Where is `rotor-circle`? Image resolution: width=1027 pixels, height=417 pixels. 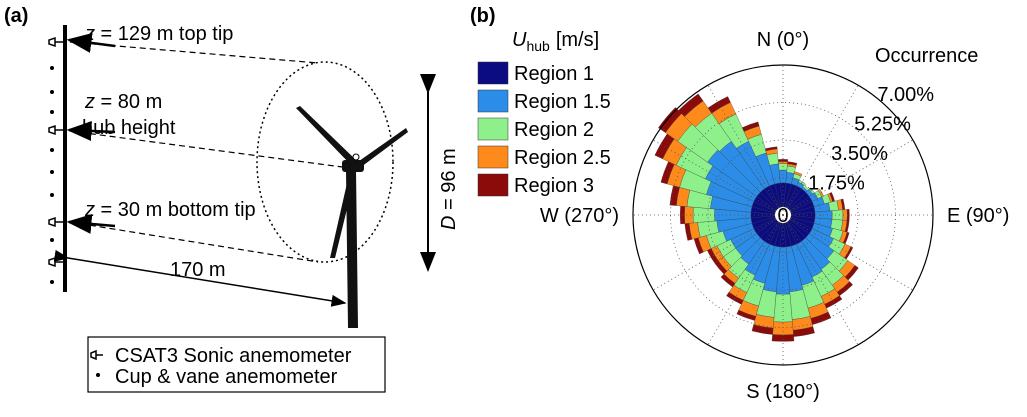 rotor-circle is located at coordinates (325, 162).